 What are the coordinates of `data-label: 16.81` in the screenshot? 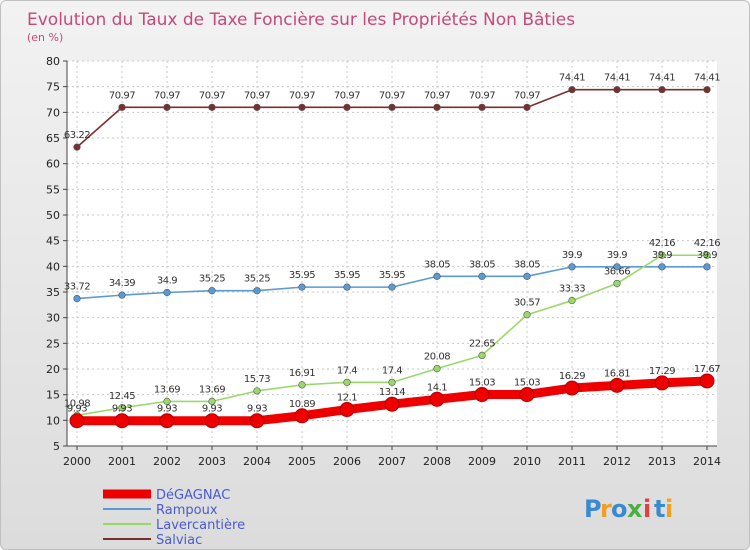 It's located at (617, 373).